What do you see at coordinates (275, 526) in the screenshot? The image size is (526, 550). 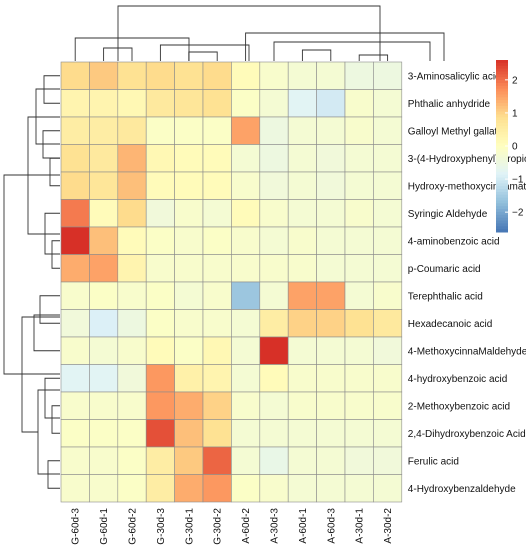 I see `column-label: A-30d-3` at bounding box center [275, 526].